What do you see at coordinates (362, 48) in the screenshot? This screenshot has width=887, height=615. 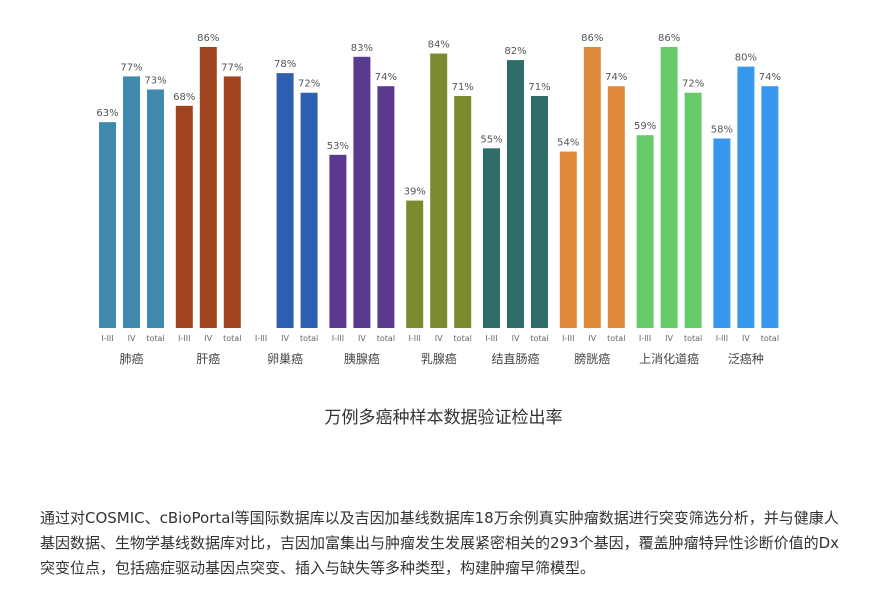 I see `data-label: 83%` at bounding box center [362, 48].